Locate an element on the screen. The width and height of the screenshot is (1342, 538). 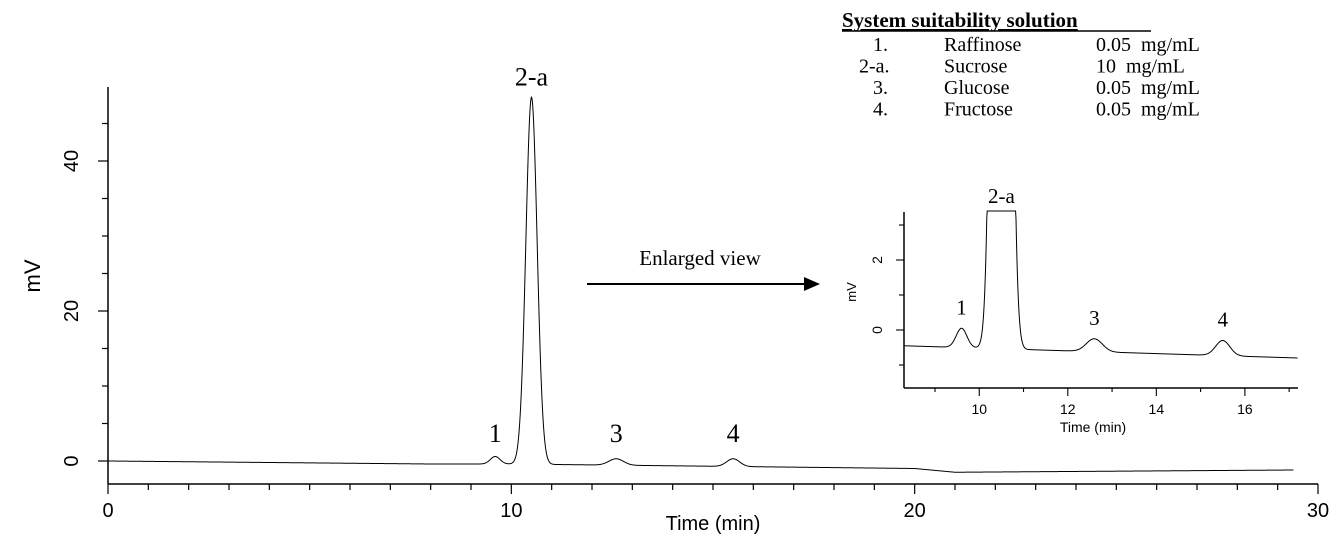
main-x-tick-label: 30 is located at coordinates (1318, 511).